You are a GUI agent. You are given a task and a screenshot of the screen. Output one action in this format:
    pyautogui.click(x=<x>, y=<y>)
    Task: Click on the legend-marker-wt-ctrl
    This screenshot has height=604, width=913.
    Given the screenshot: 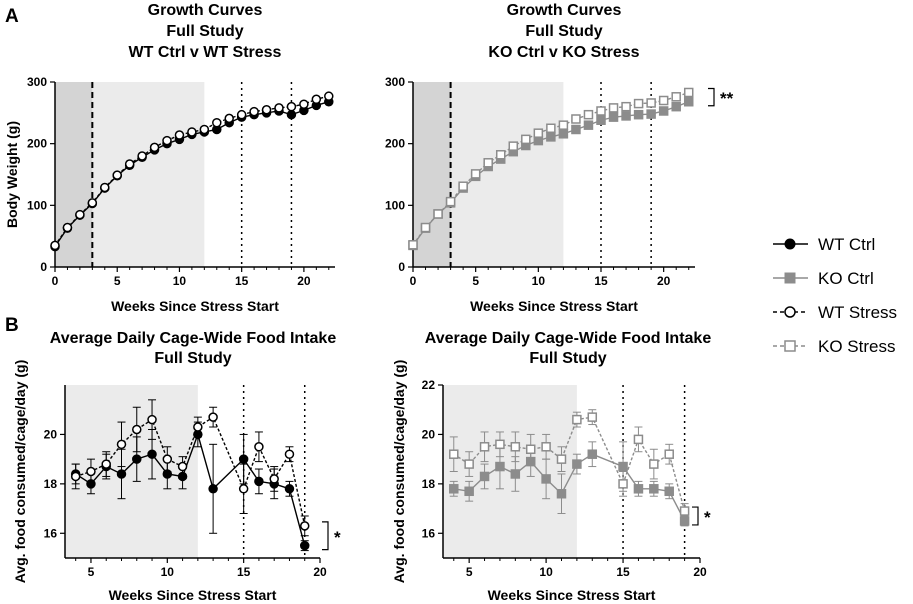 What is the action you would take?
    pyautogui.click(x=790, y=244)
    